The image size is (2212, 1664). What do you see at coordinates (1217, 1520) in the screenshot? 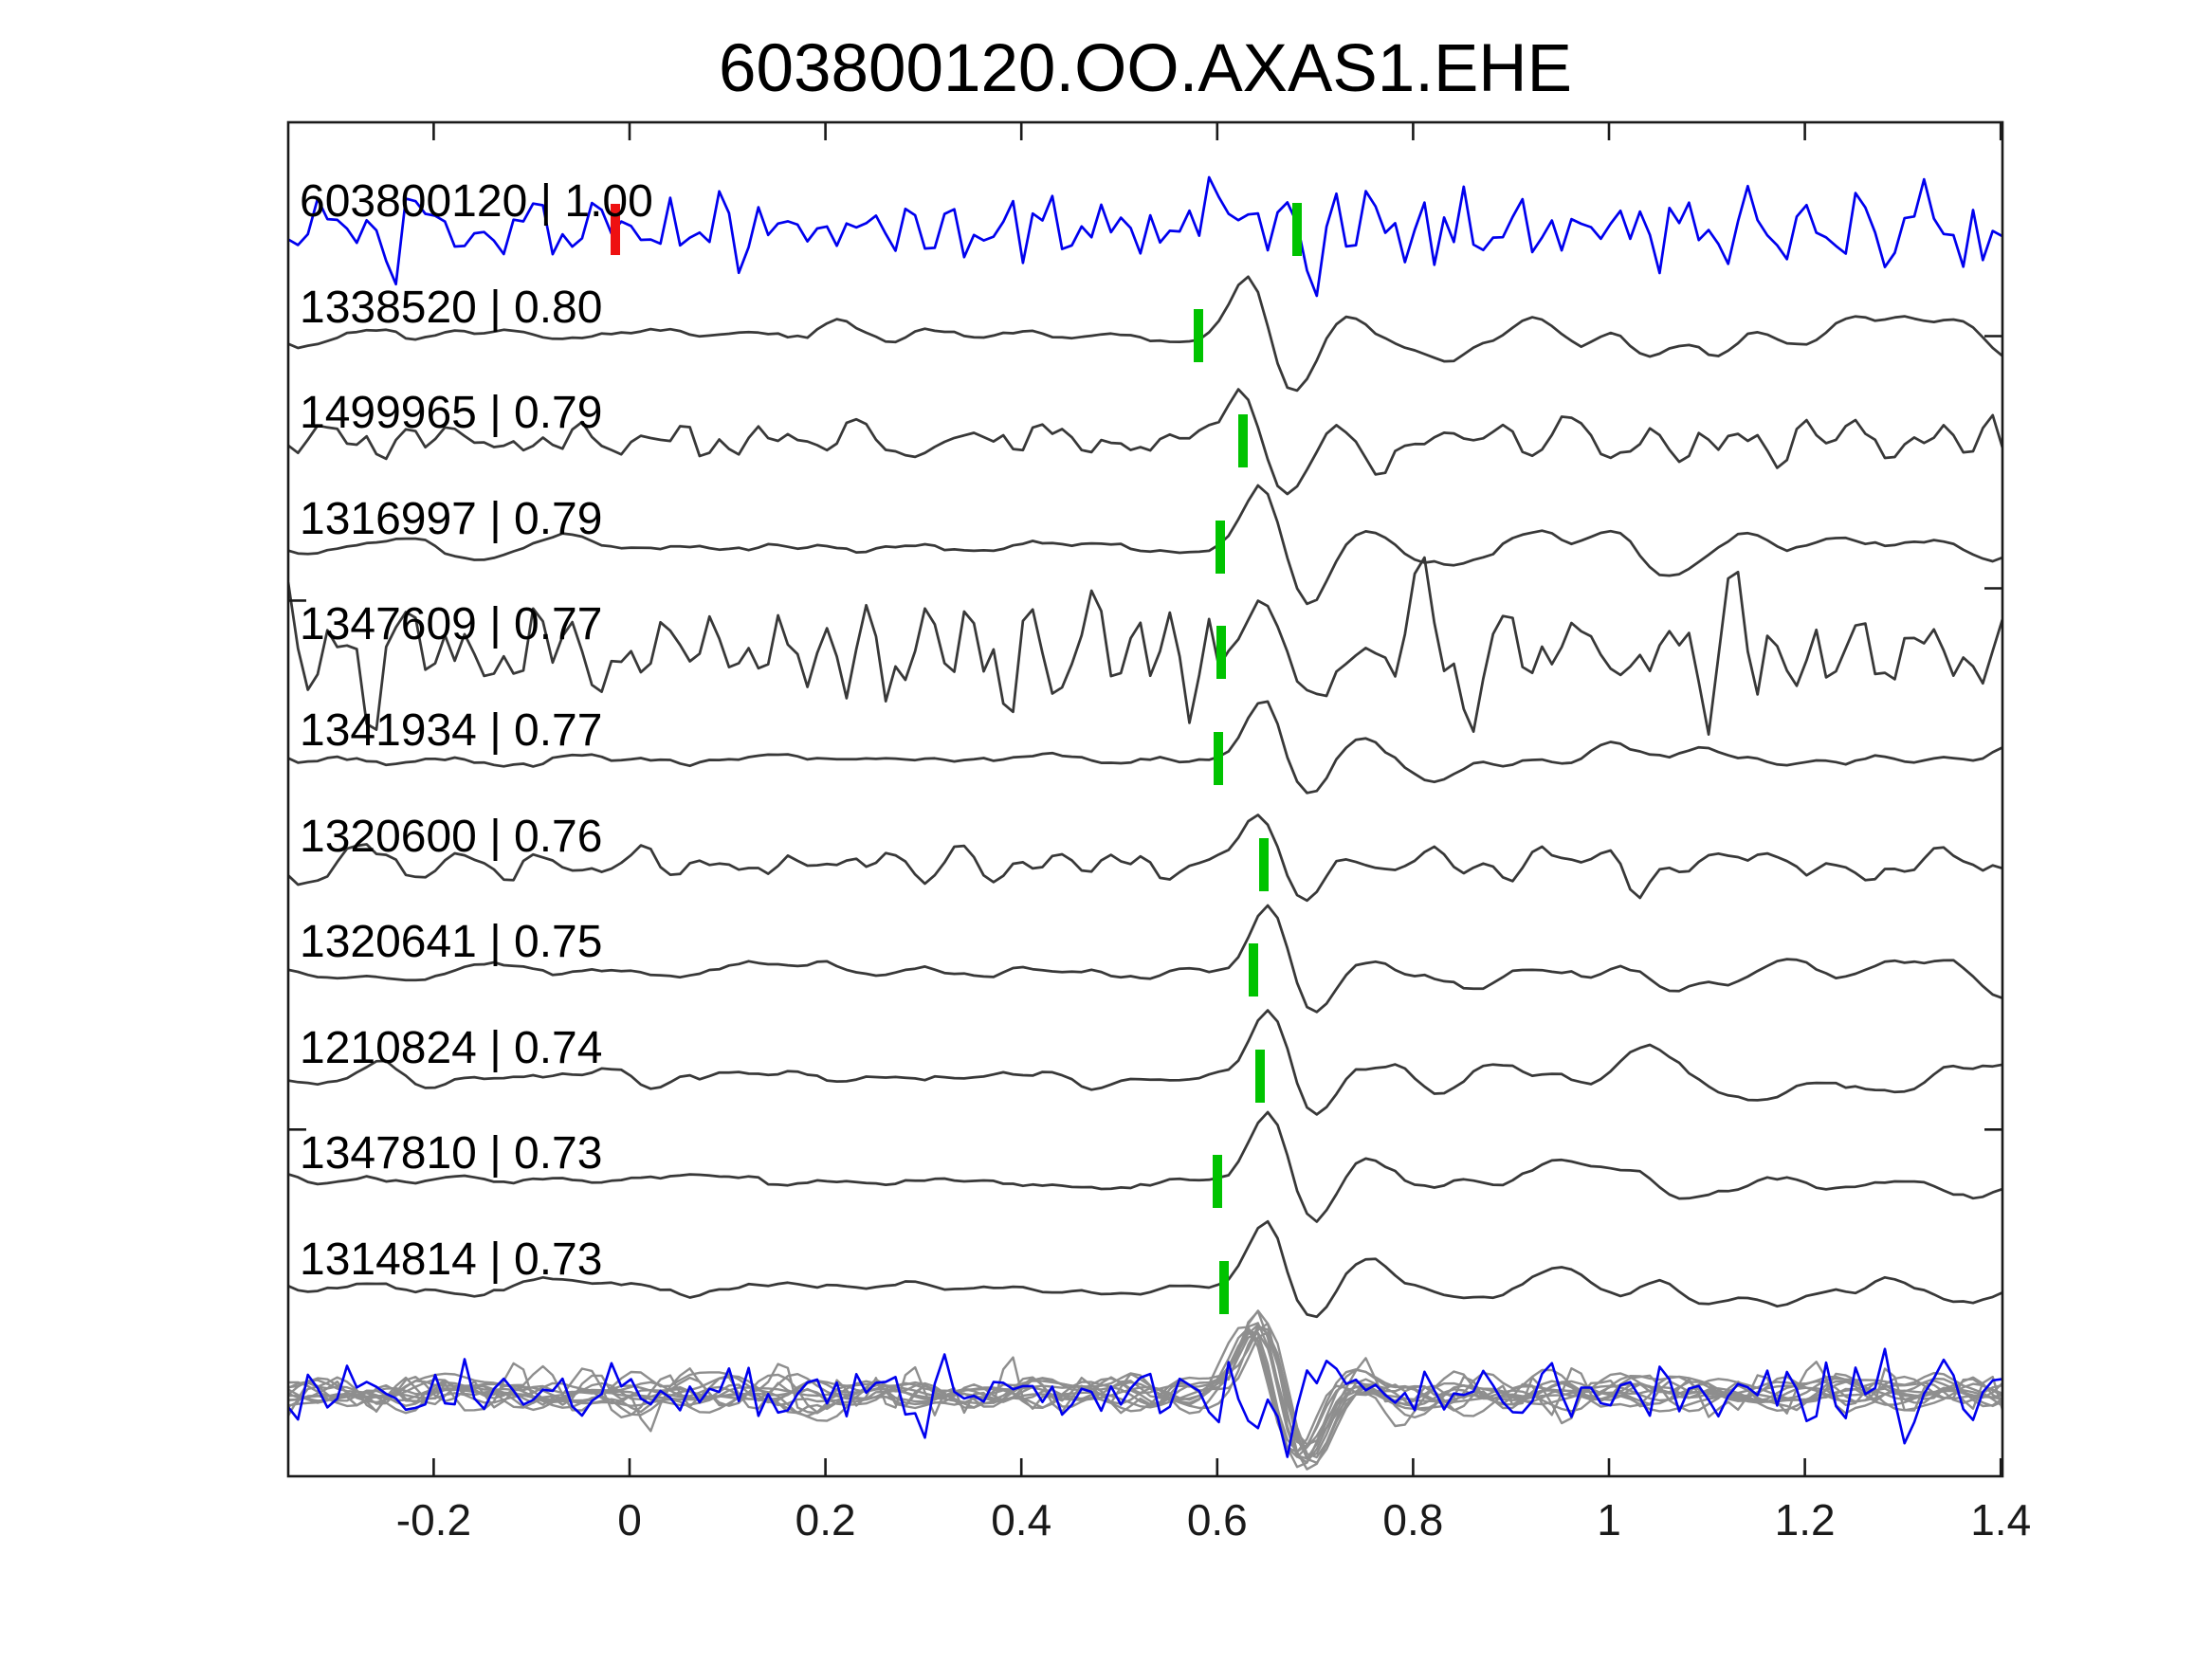
I see `svg-text: 0.6` at bounding box center [1217, 1520].